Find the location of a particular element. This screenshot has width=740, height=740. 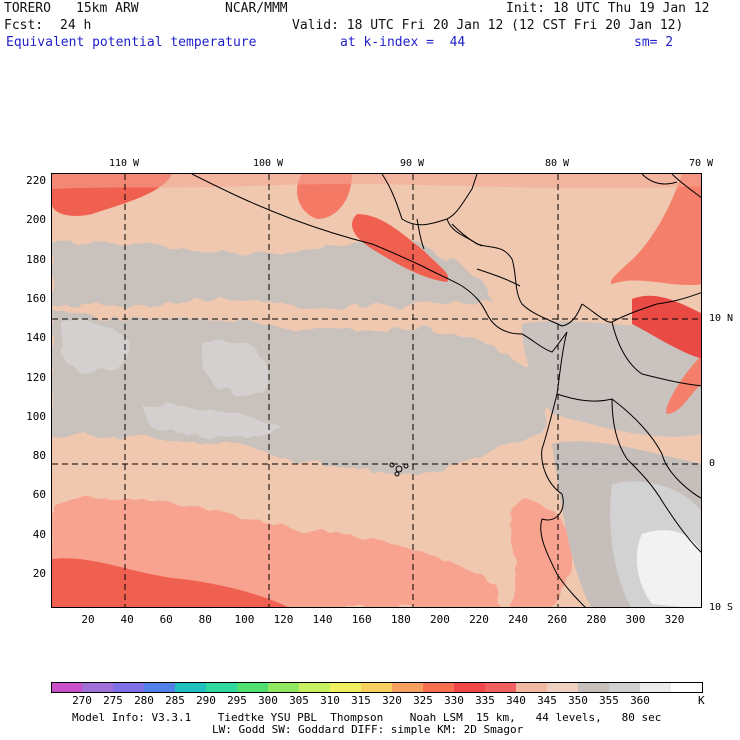

y-tick-label: 100 is located at coordinates (36, 416).